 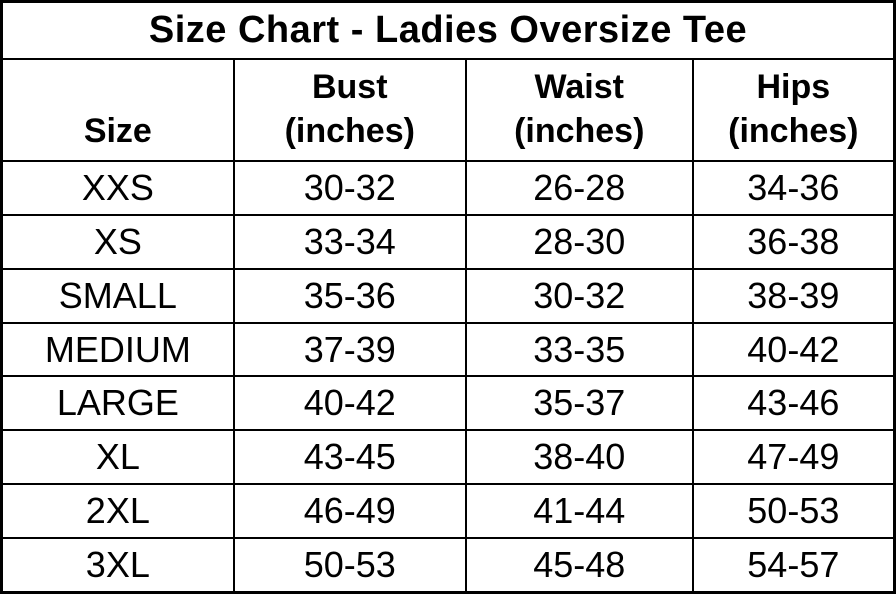 What do you see at coordinates (793, 349) in the screenshot?
I see `hips-cell: 40-42` at bounding box center [793, 349].